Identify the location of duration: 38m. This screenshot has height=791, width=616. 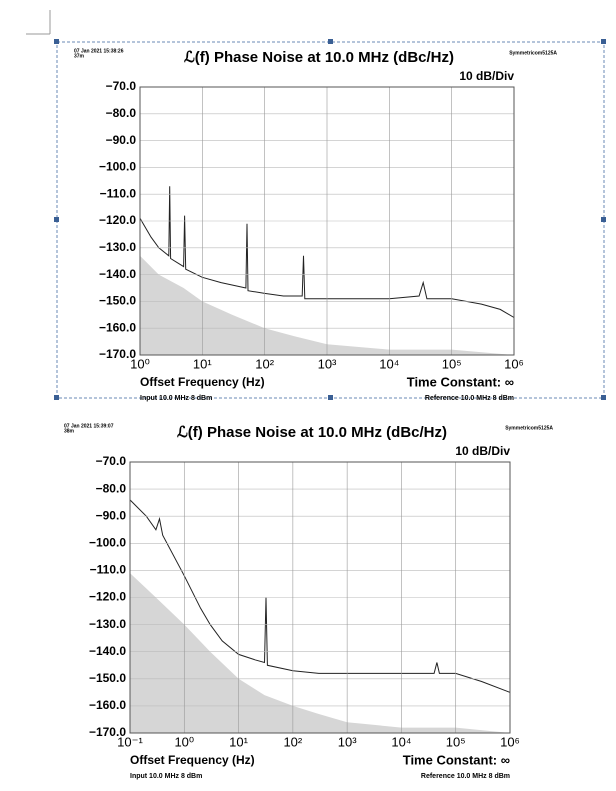
(69, 431).